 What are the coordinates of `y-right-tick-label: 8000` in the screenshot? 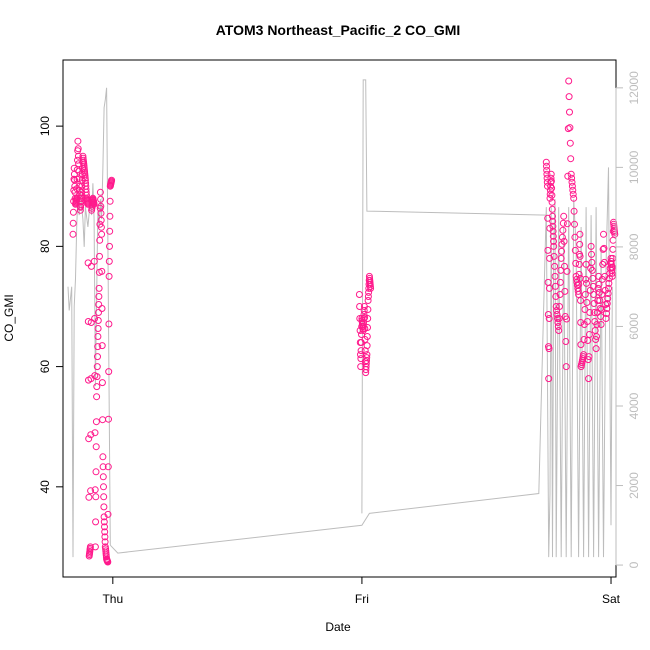 It's located at (634, 246).